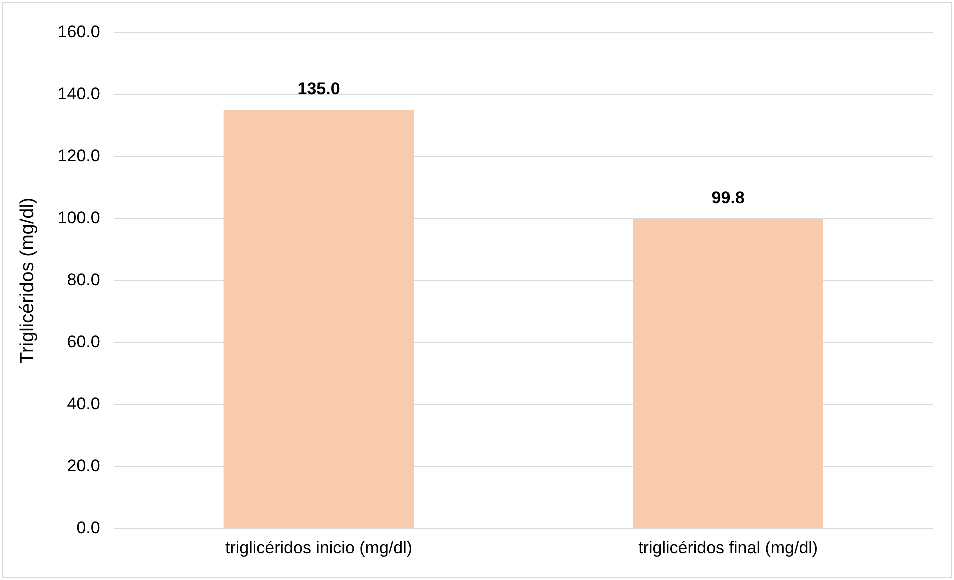 The width and height of the screenshot is (954, 580). Describe the element at coordinates (79, 156) in the screenshot. I see `y-tick-label: 120.0` at that location.